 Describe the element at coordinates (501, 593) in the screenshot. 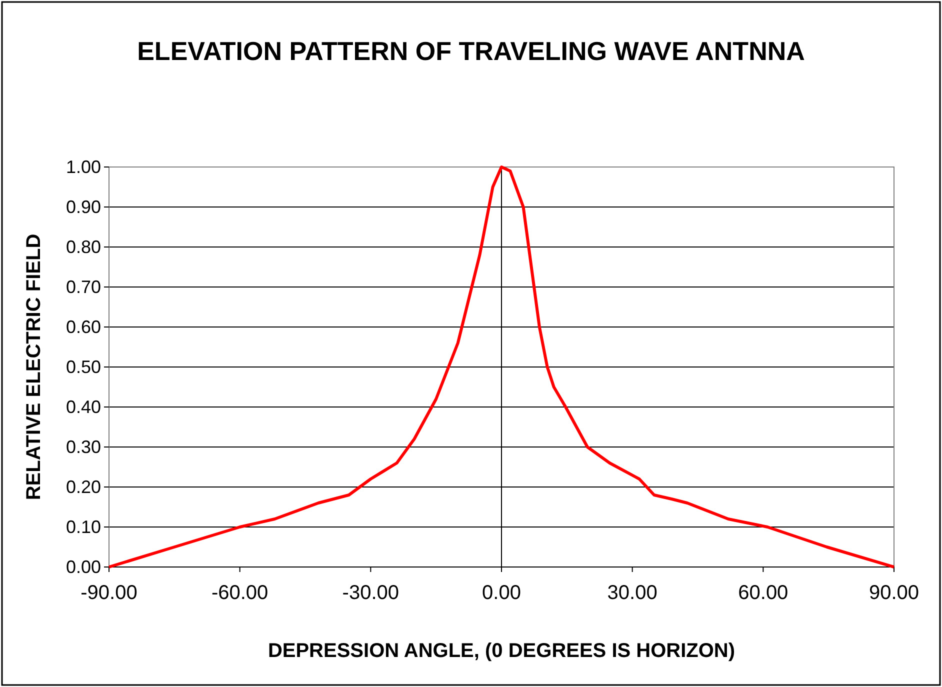

I see `x-tick-label: 0.00` at that location.